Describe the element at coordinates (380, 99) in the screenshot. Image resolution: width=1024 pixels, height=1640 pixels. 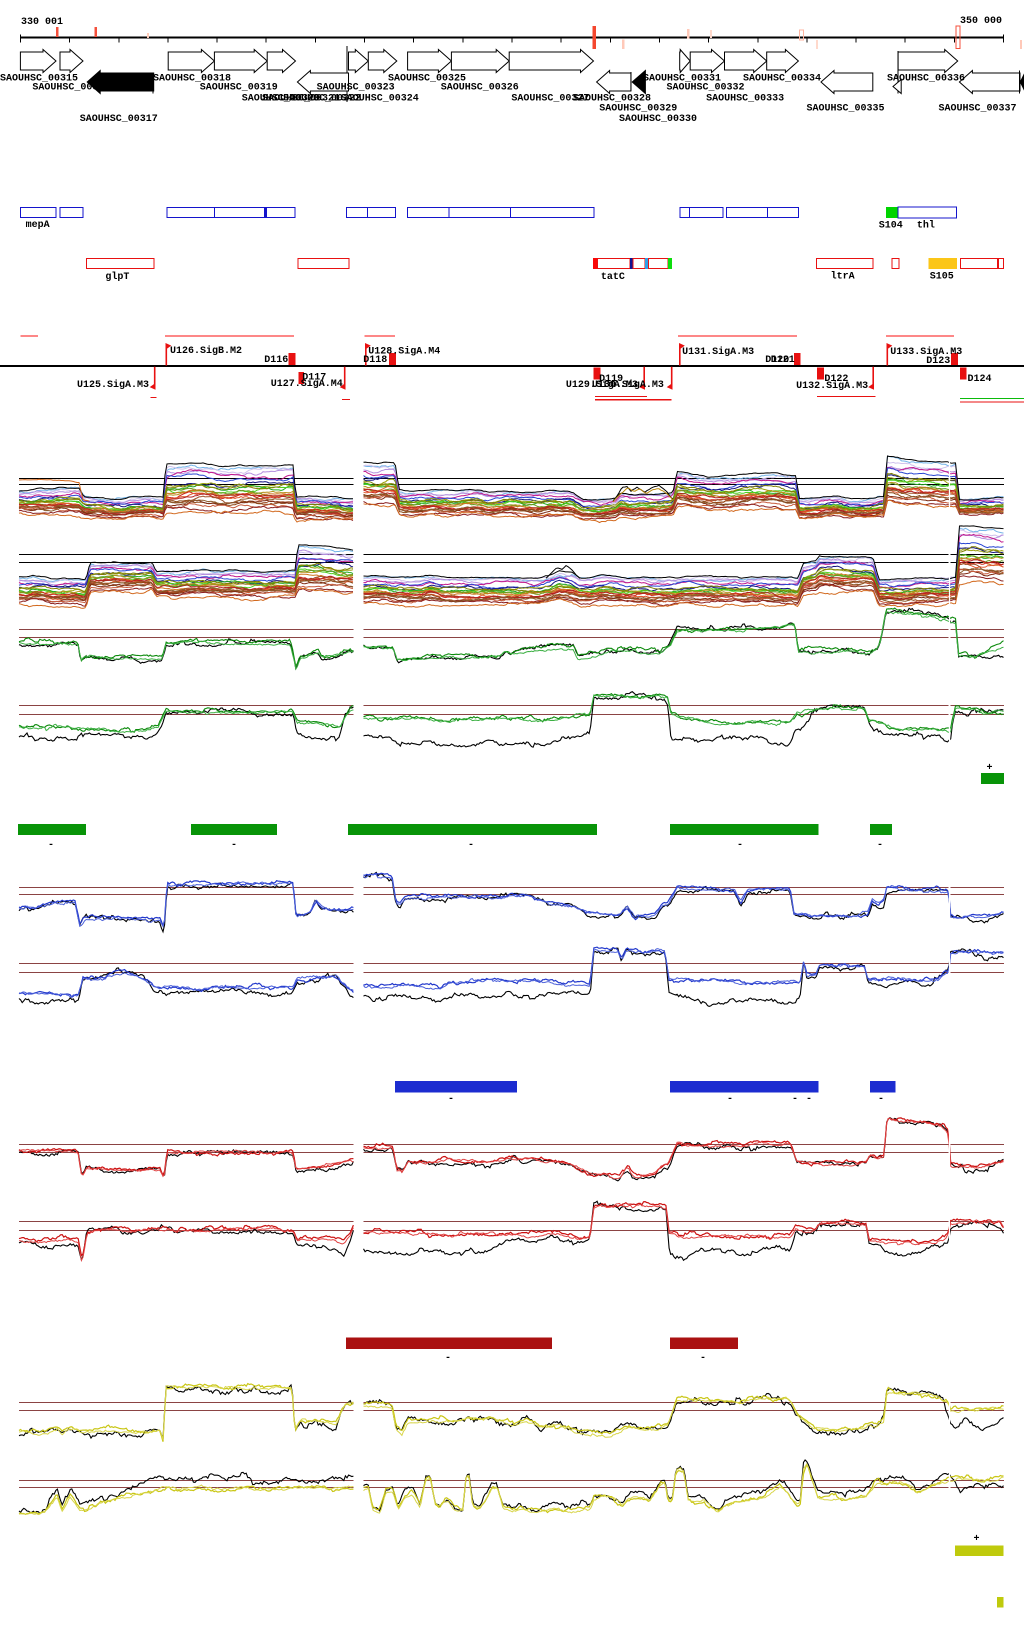
I see `svg-text: SAOUHSC_00324` at that location.